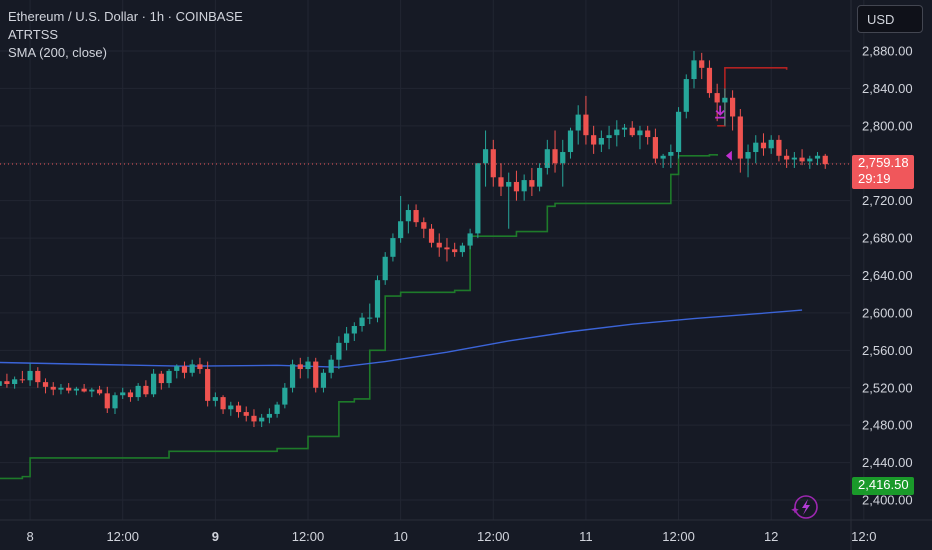 The height and width of the screenshot is (550, 932). I want to click on x-tick-label: 10, so click(400, 536).